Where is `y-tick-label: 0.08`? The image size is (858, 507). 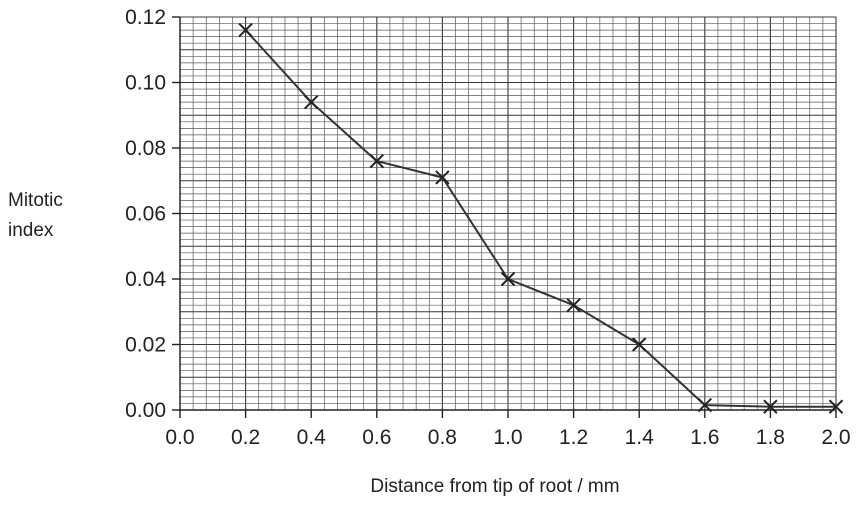 y-tick-label: 0.08 is located at coordinates (145, 148).